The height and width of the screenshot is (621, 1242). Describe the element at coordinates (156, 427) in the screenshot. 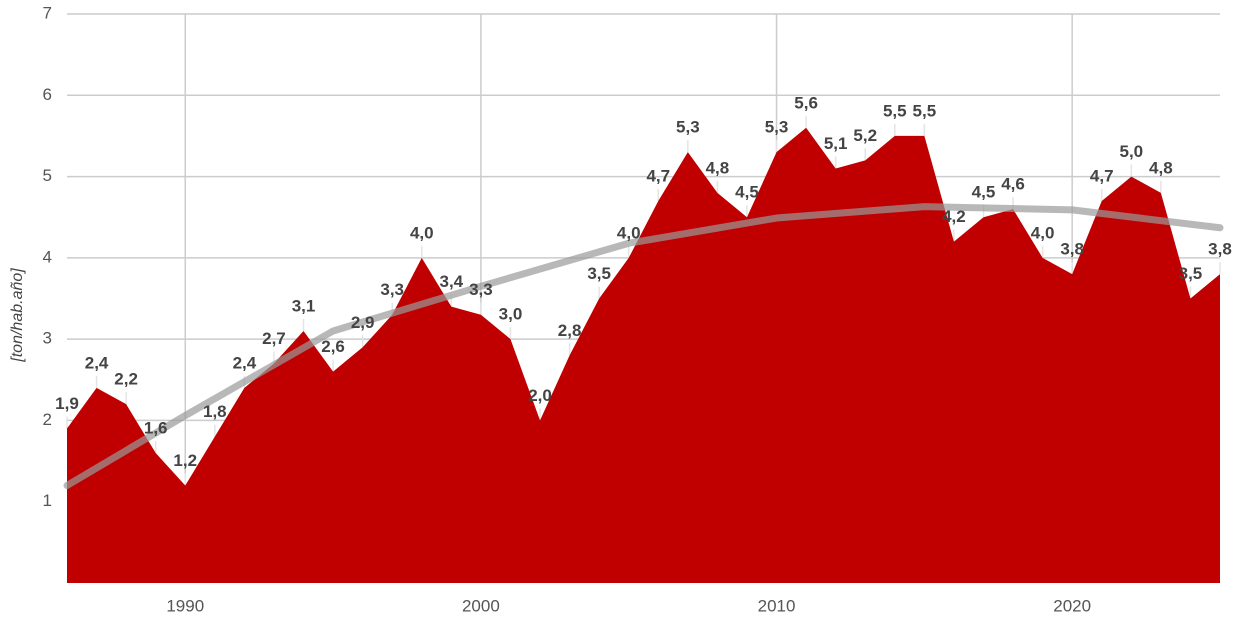

I see `value-label: 1,6` at that location.